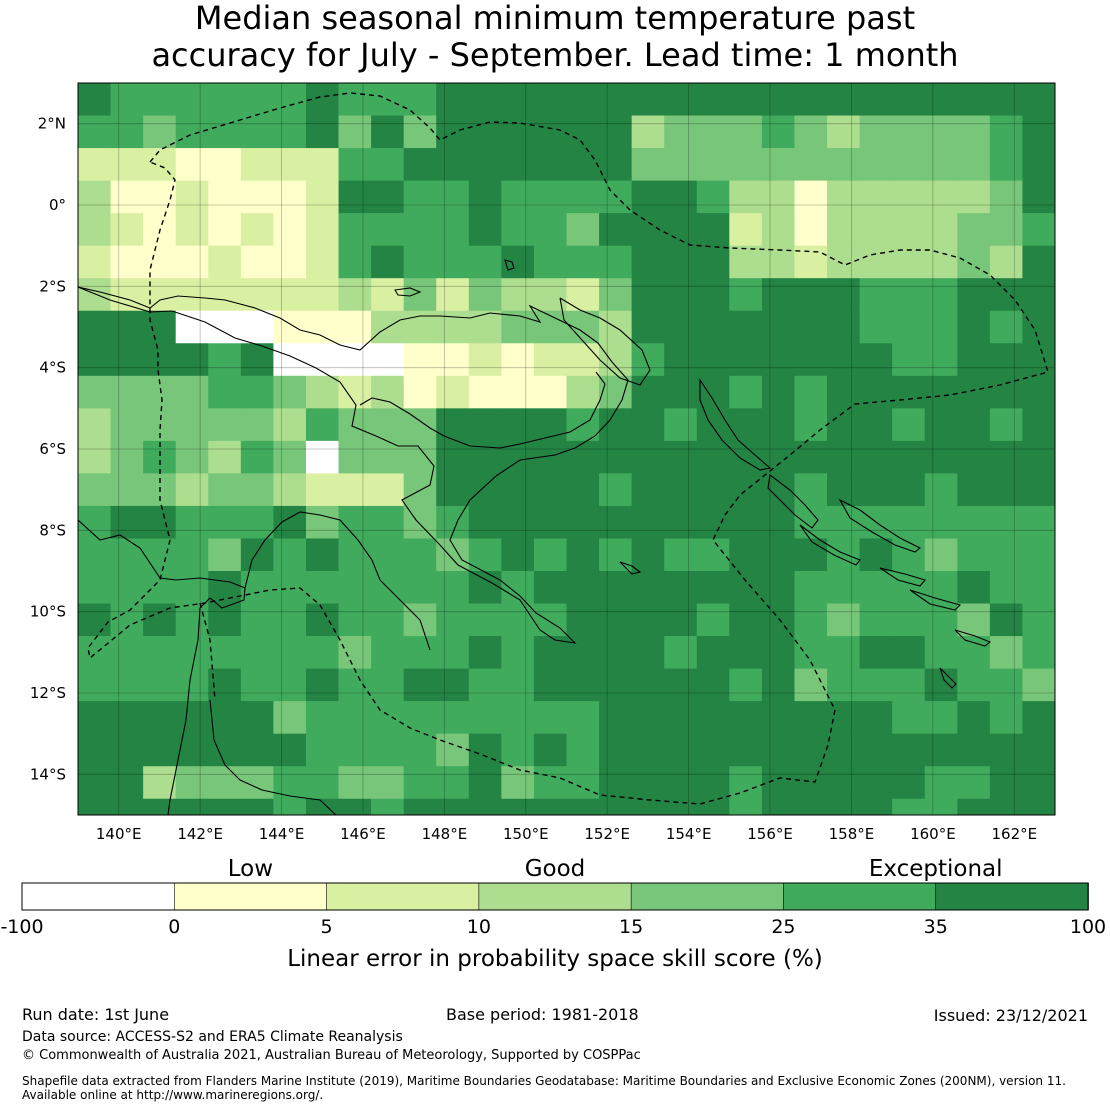  Describe the element at coordinates (21, 927) in the screenshot. I see `colorbar-tick: -100` at that location.